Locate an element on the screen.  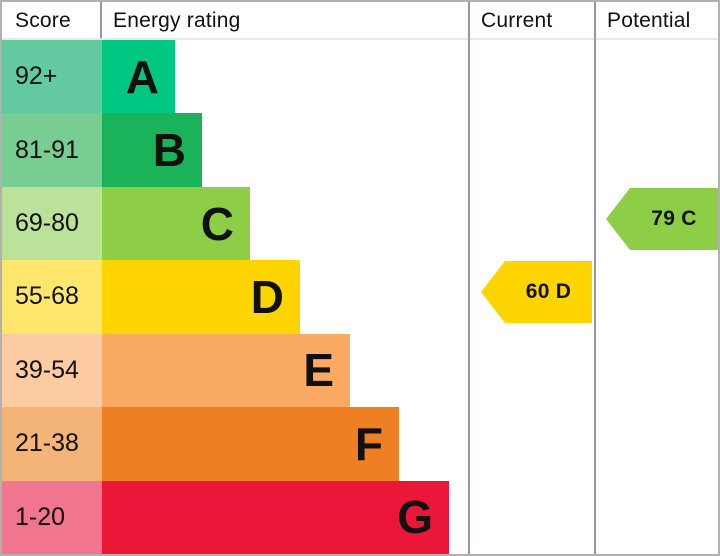
rating-row-g: 1-20 G is located at coordinates (360, 517).